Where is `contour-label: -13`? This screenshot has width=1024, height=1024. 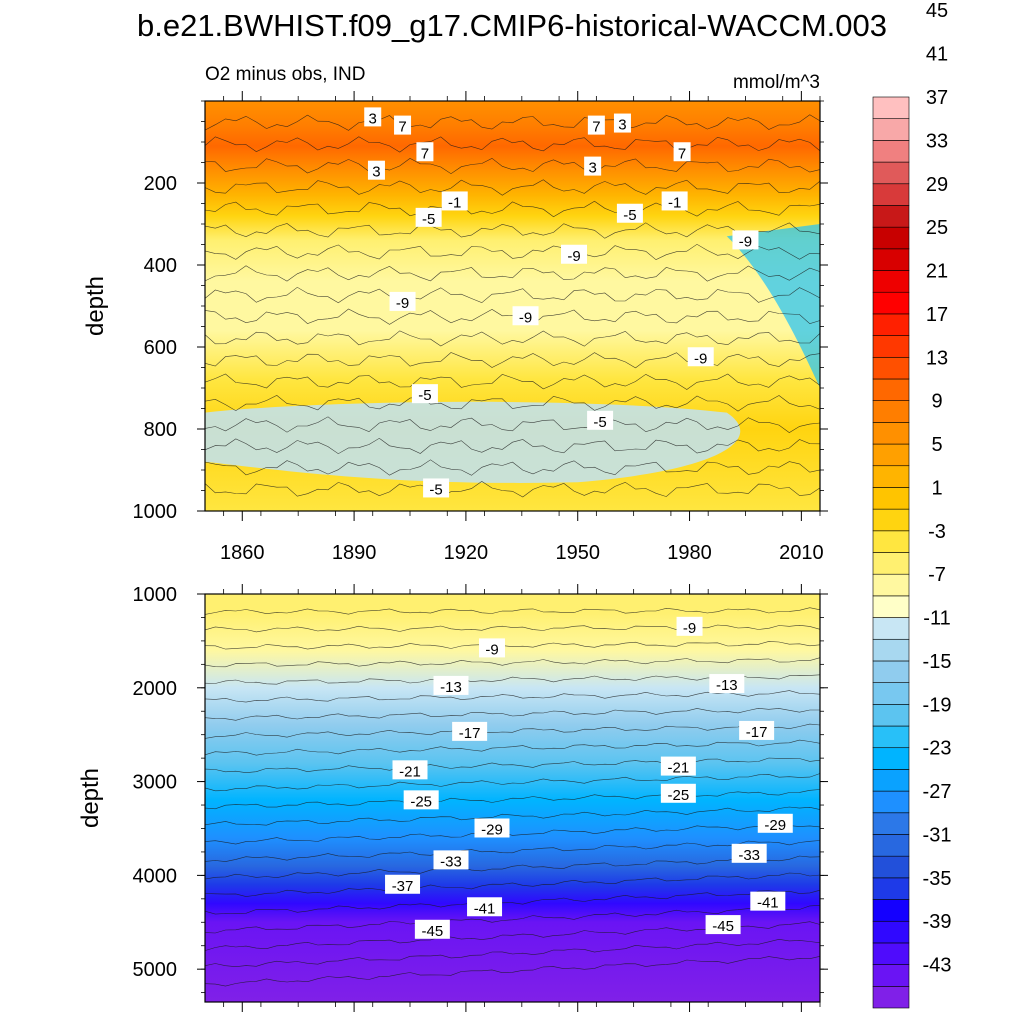 contour-label: -13 is located at coordinates (451, 685).